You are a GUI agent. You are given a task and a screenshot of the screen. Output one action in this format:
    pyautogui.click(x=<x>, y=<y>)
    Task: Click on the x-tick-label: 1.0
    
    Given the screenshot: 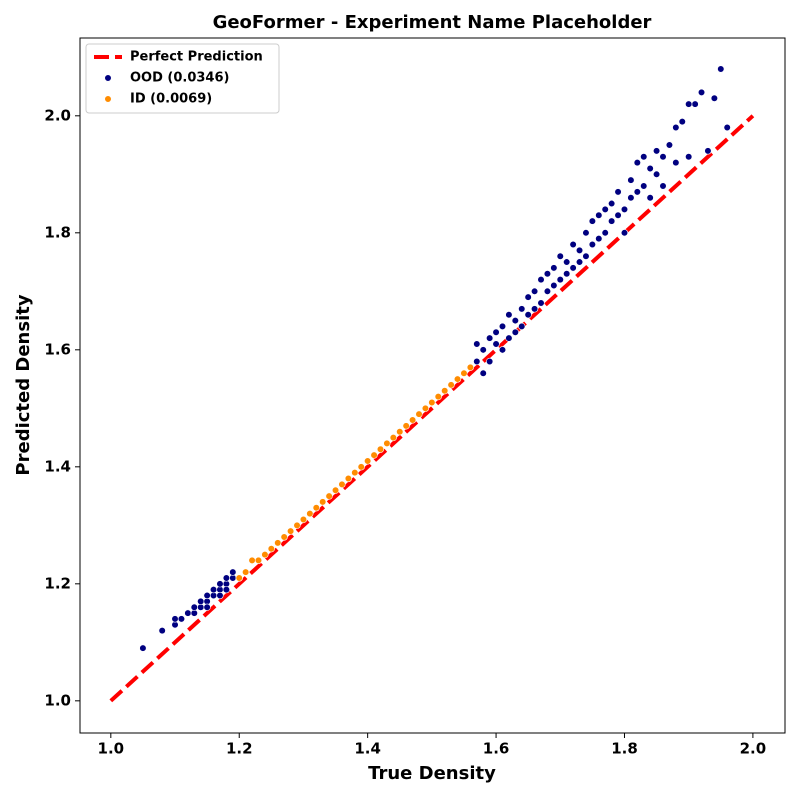 What is the action you would take?
    pyautogui.click(x=111, y=749)
    